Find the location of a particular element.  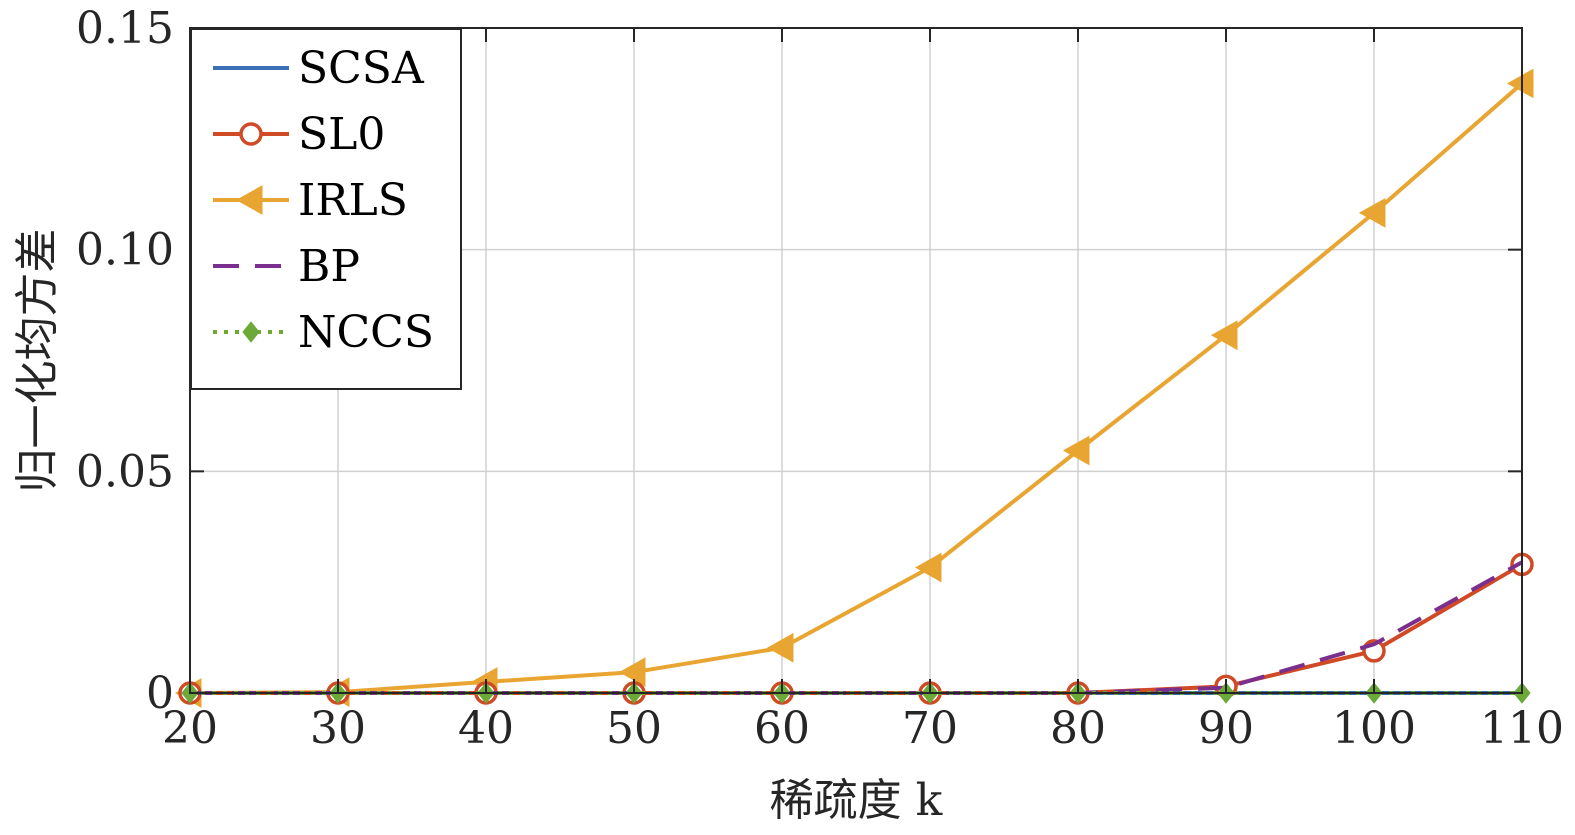

legend: SCSA SL0 IRLS BP NCCS is located at coordinates (326, 209).